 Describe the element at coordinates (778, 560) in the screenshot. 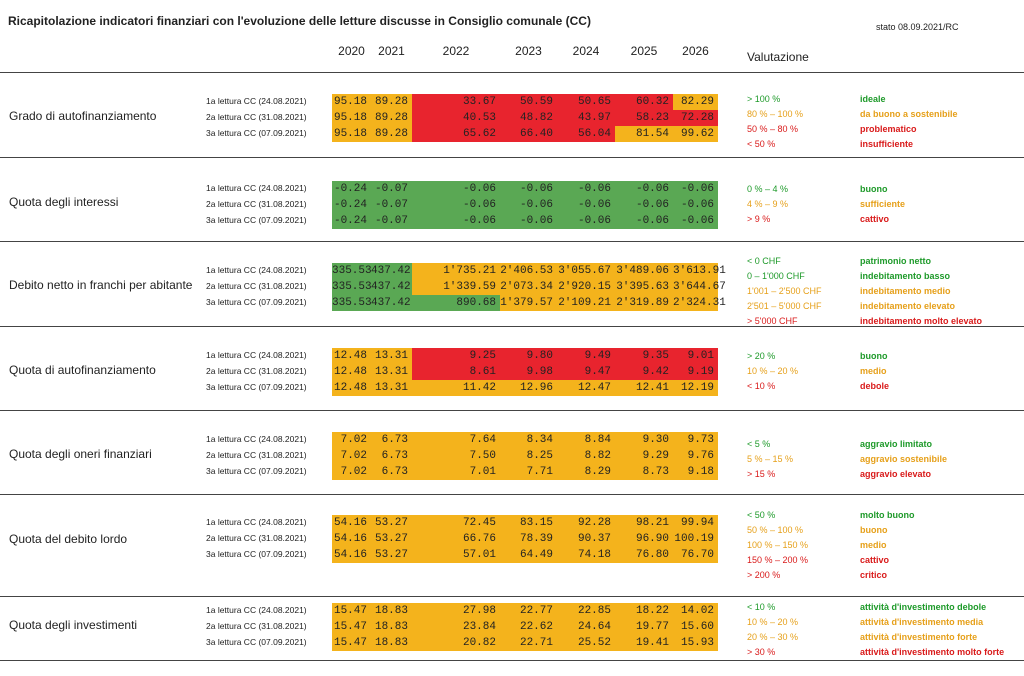

I see `criterion-range: 150 % – 200 %` at that location.